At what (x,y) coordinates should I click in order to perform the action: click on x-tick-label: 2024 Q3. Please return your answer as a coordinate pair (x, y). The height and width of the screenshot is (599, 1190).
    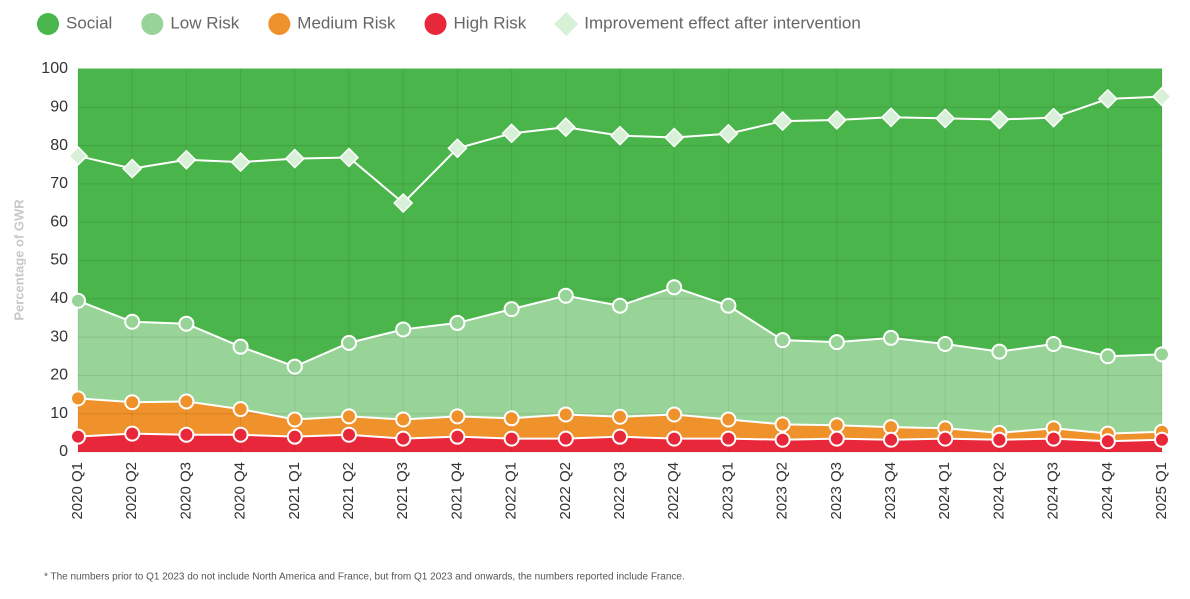
    Looking at the image, I should click on (1053, 491).